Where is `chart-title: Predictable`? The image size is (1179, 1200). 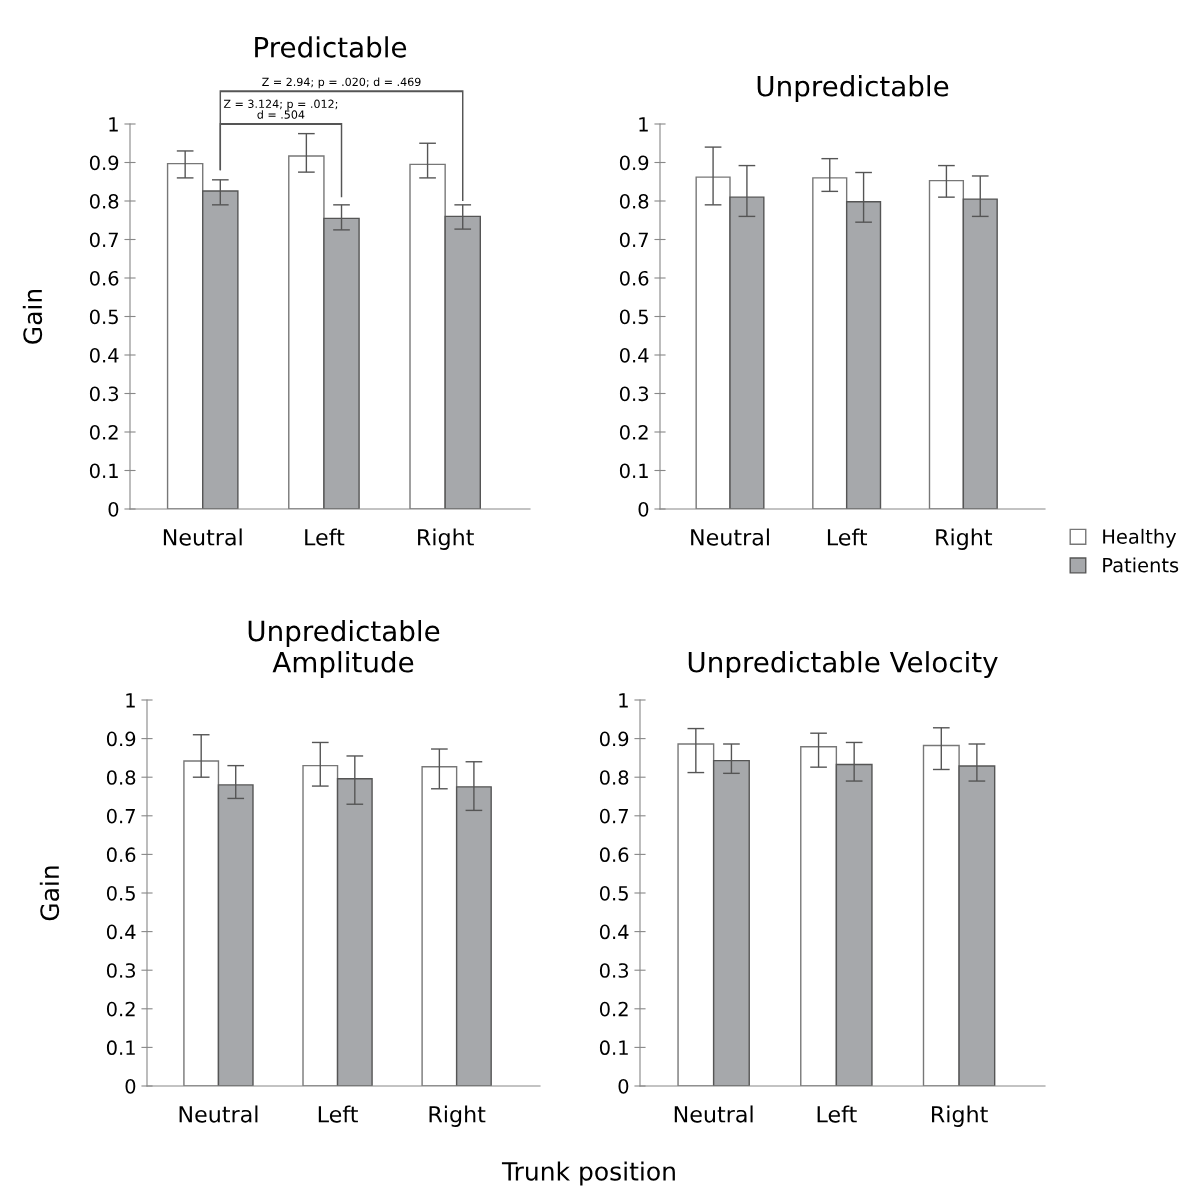
chart-title: Predictable is located at coordinates (331, 47).